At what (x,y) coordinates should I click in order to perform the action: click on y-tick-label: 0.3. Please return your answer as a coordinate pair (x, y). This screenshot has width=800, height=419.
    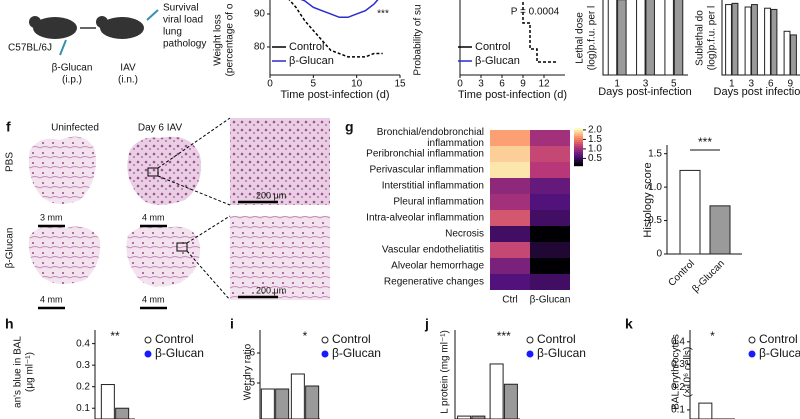
    Looking at the image, I should click on (678, 364).